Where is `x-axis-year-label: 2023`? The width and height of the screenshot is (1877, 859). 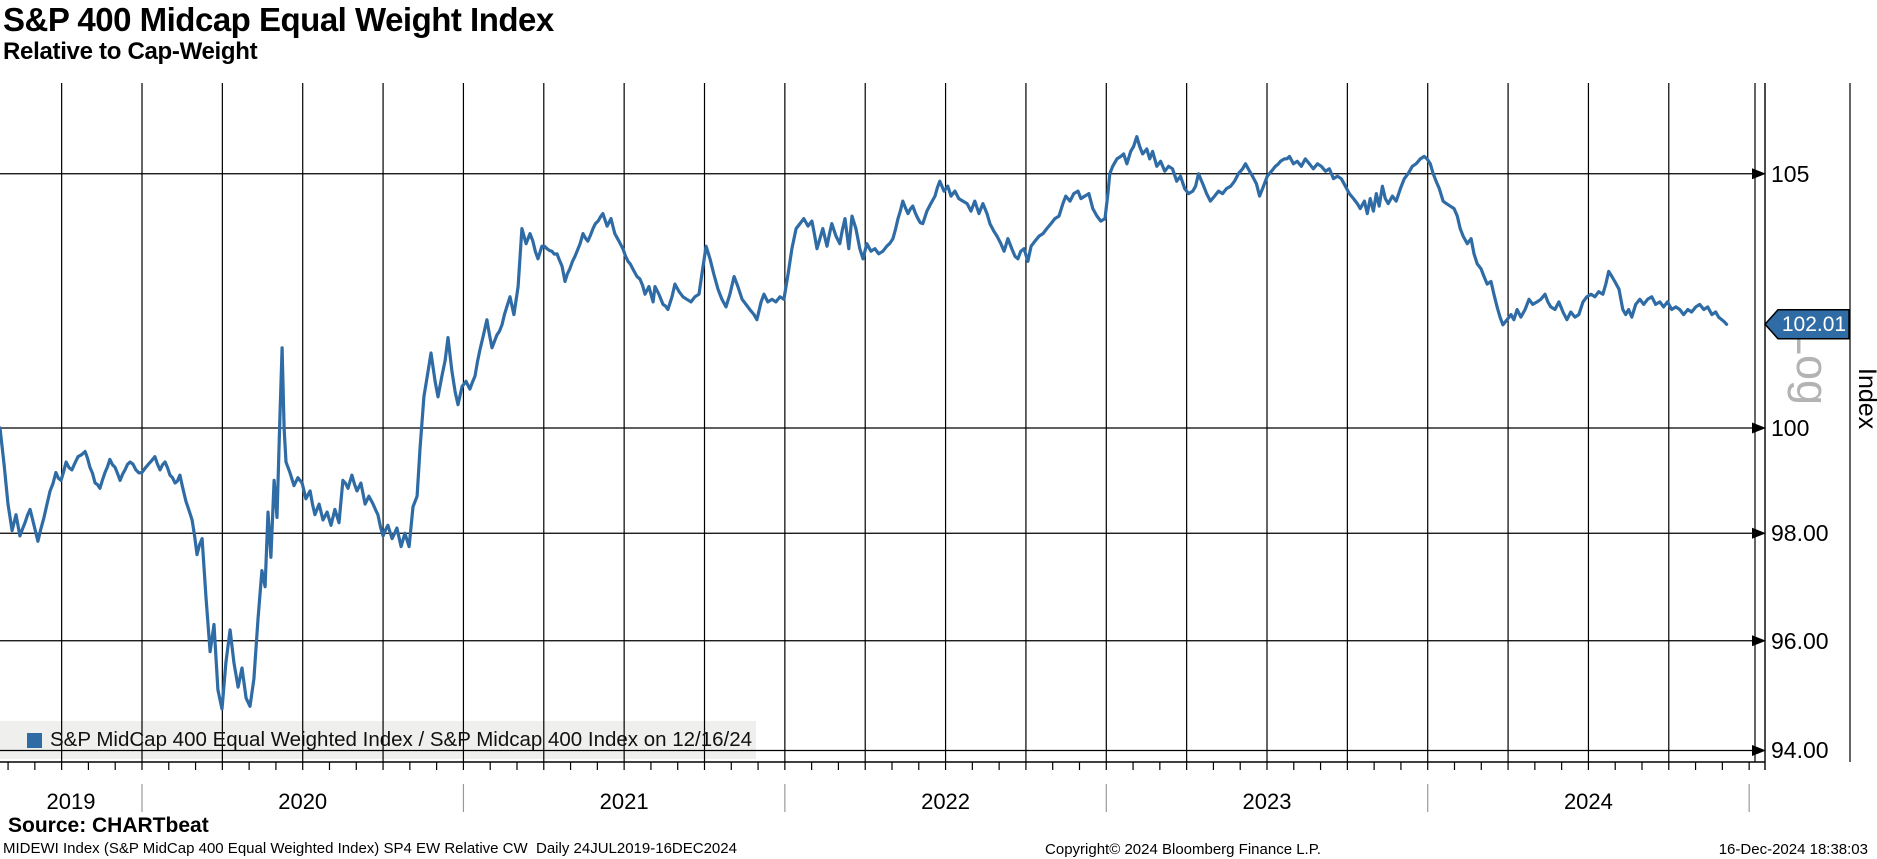
x-axis-year-label: 2023 is located at coordinates (1267, 801).